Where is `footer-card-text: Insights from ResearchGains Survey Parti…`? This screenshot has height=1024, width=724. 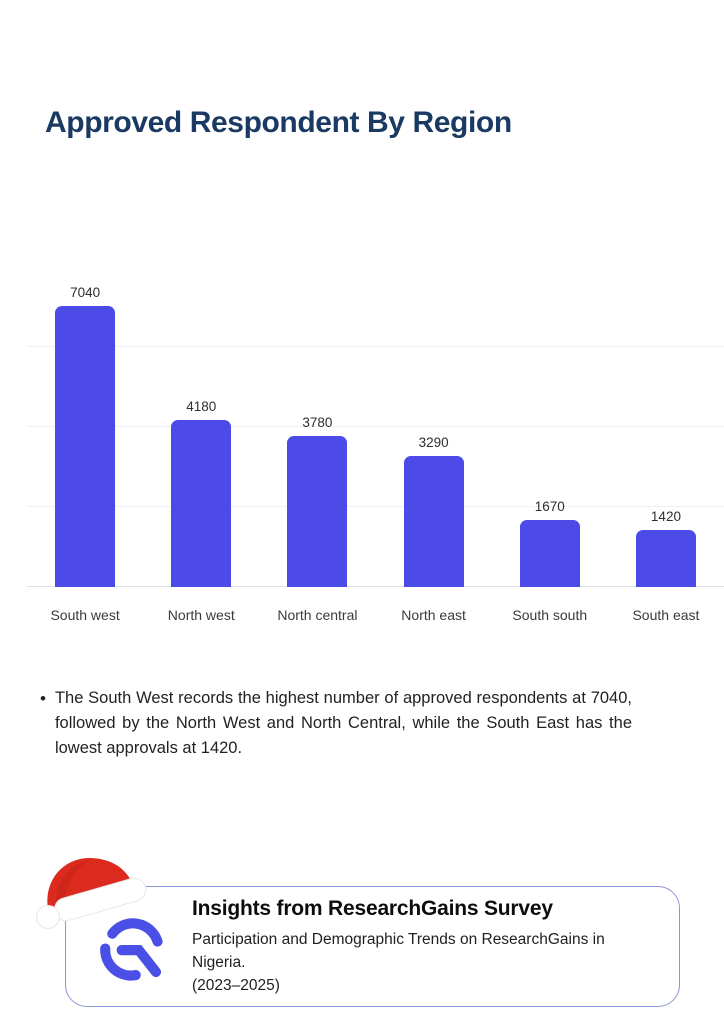
footer-card-text: Insights from ResearchGains Survey Parti… is located at coordinates (425, 947).